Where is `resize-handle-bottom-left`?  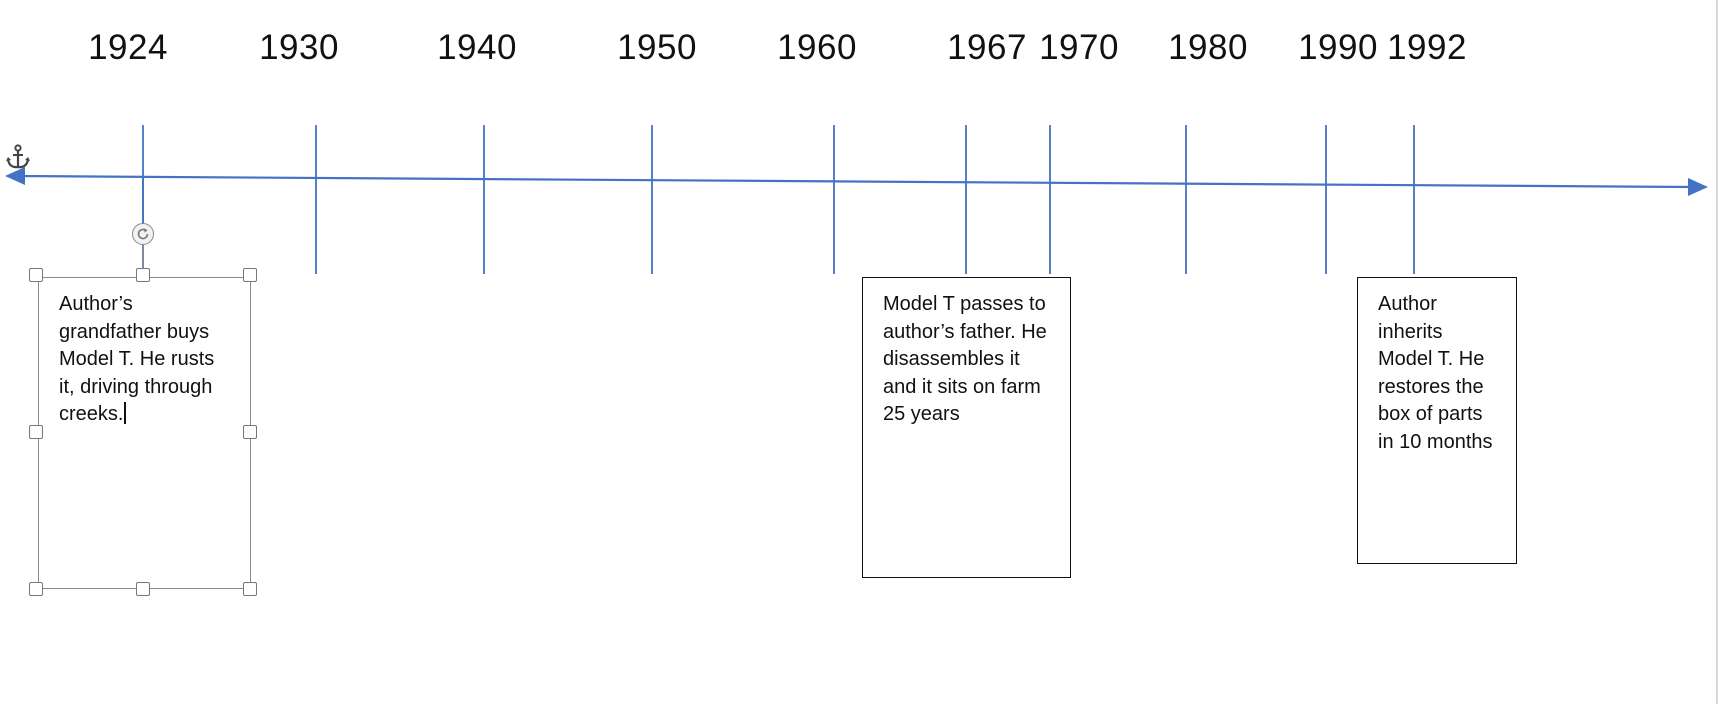 resize-handle-bottom-left is located at coordinates (36, 589).